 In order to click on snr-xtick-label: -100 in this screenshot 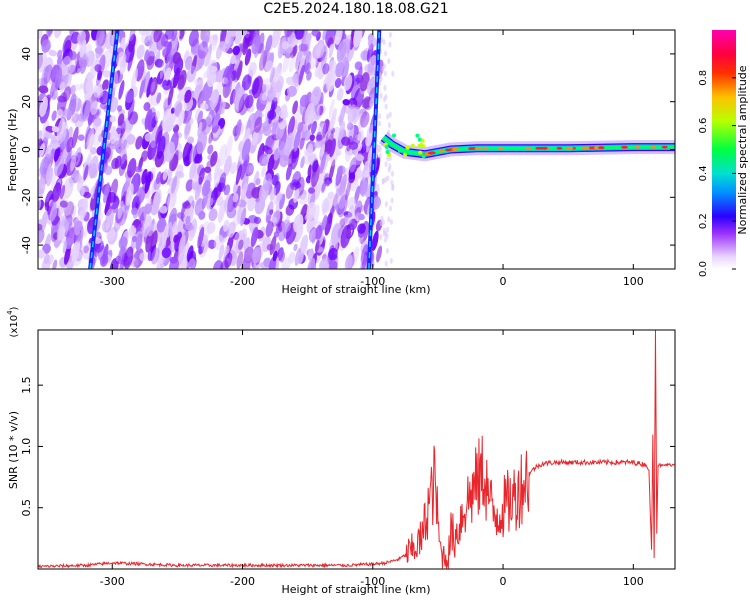, I will do `click(372, 581)`.